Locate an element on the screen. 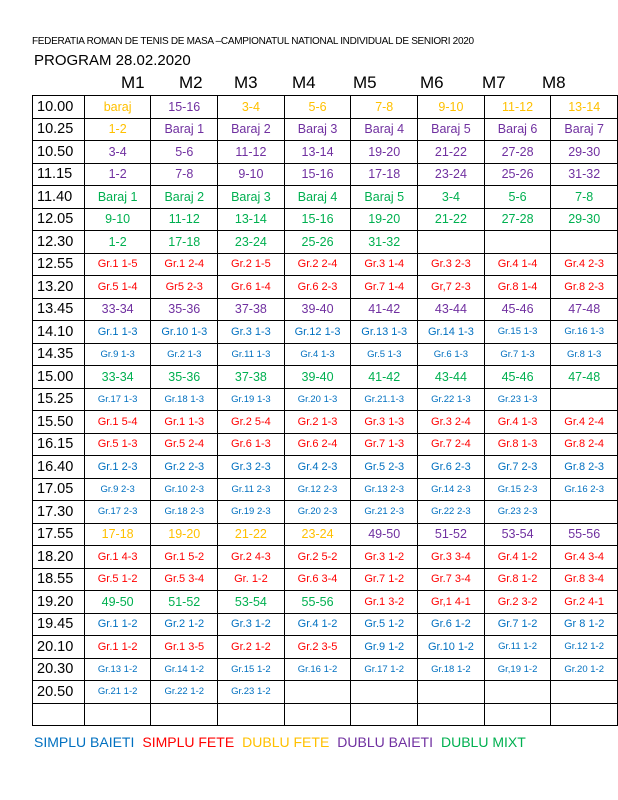 Image resolution: width=618 pixels, height=800 pixels. time-cell: 18.20 is located at coordinates (58, 557).